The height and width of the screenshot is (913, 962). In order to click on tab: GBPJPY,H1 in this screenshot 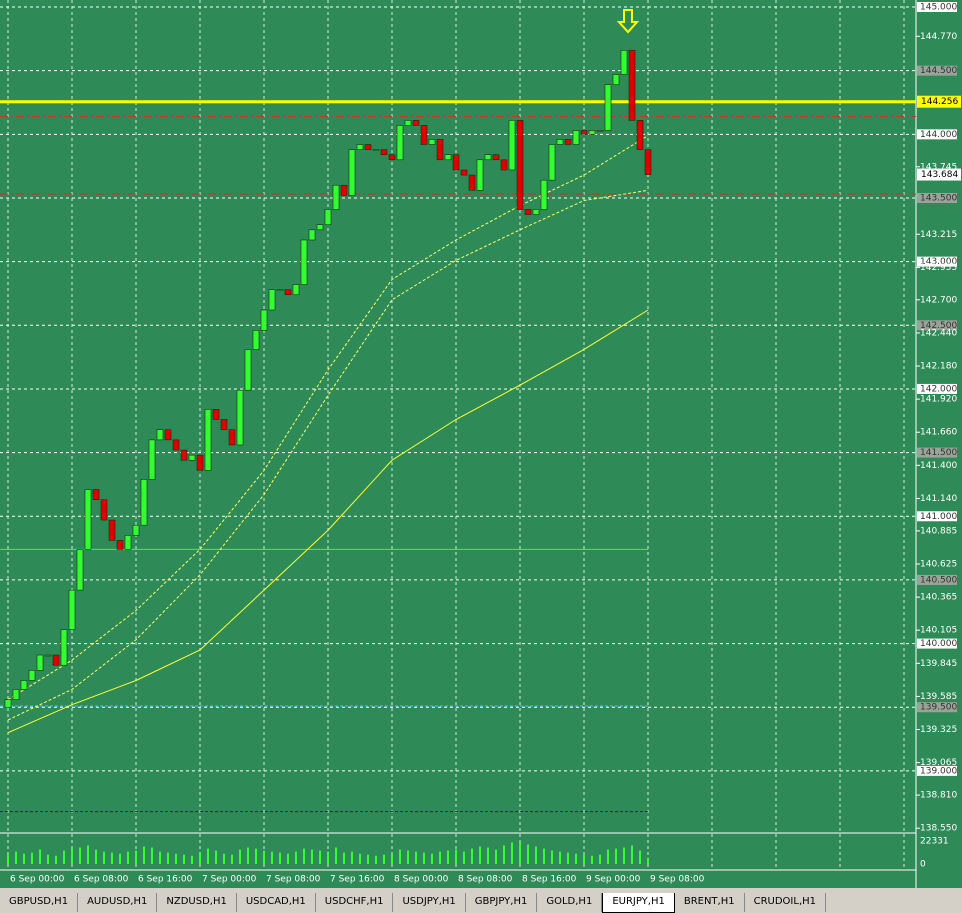, I will do `click(502, 902)`.